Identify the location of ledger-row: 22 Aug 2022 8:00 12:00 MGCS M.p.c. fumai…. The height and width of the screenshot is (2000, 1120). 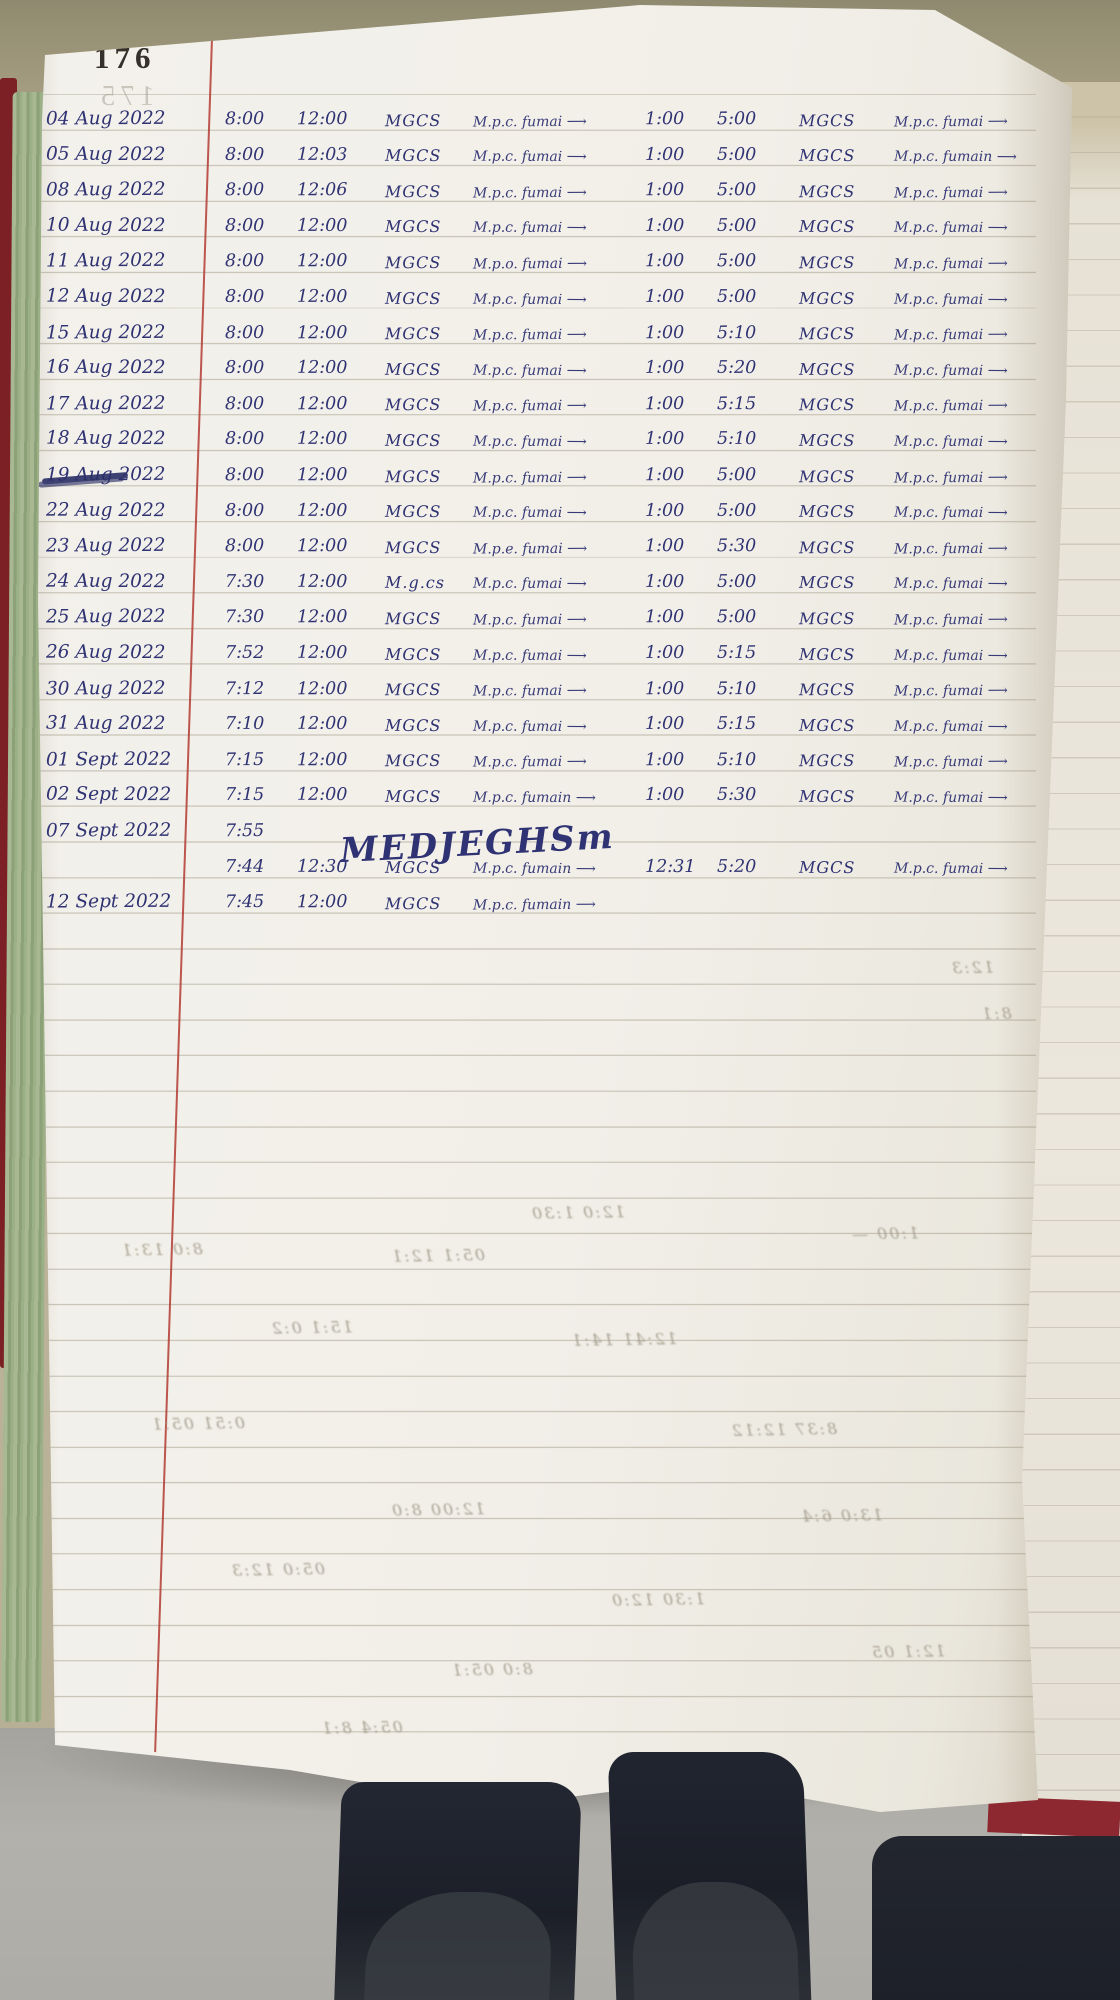
(550, 506).